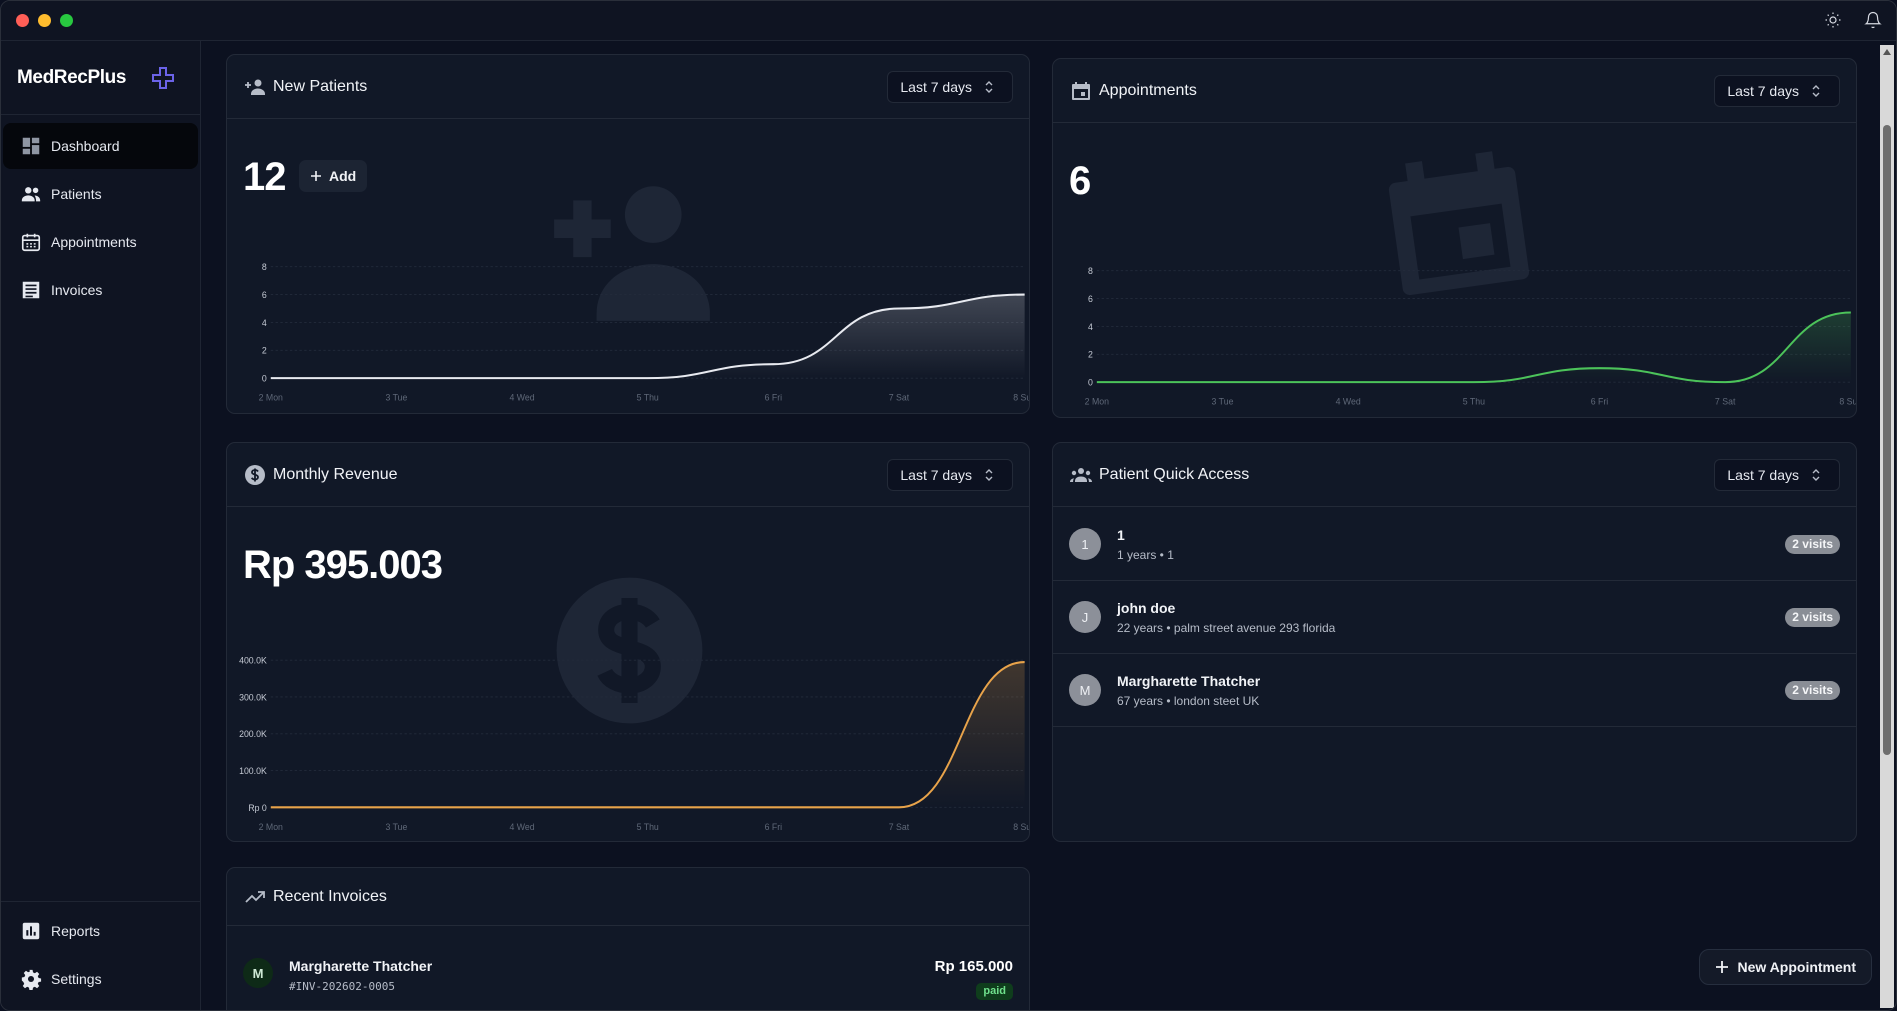 The height and width of the screenshot is (1011, 1897). Describe the element at coordinates (1081, 90) in the screenshot. I see `calendar-today-icon` at that location.